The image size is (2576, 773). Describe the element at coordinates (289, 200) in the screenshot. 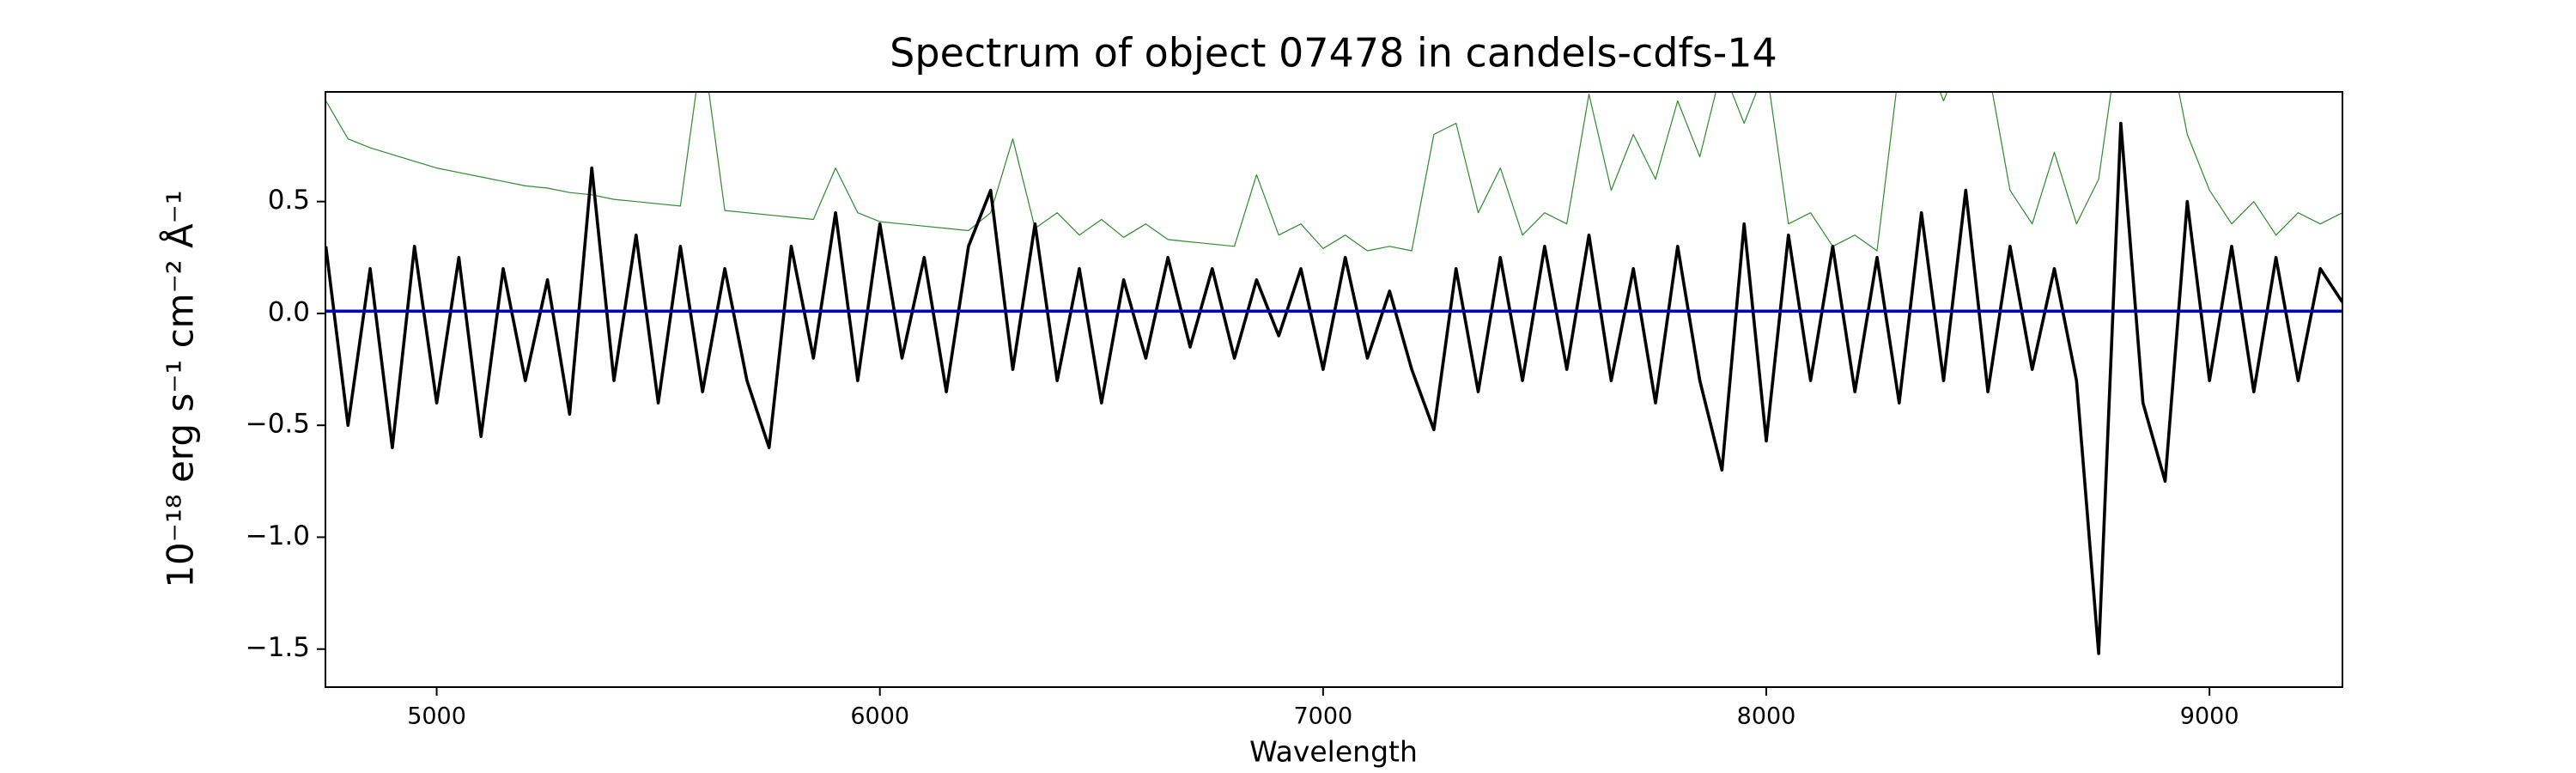

I see `y-tick-label: 0.5` at that location.